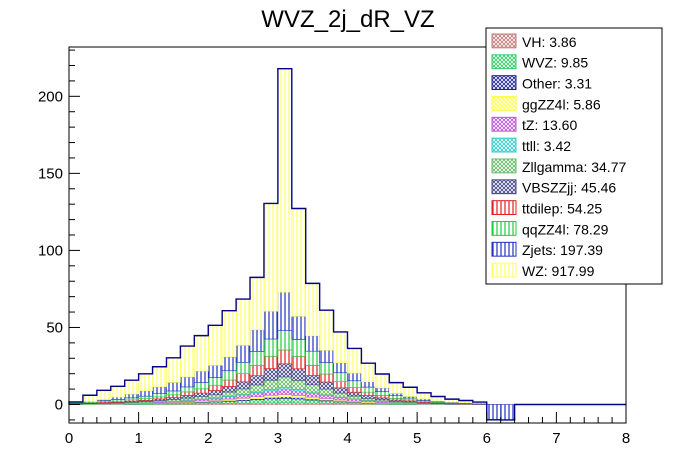 This screenshot has width=696, height=472. Describe the element at coordinates (565, 229) in the screenshot. I see `legend-entry: qqZZ4l: 78.29` at that location.